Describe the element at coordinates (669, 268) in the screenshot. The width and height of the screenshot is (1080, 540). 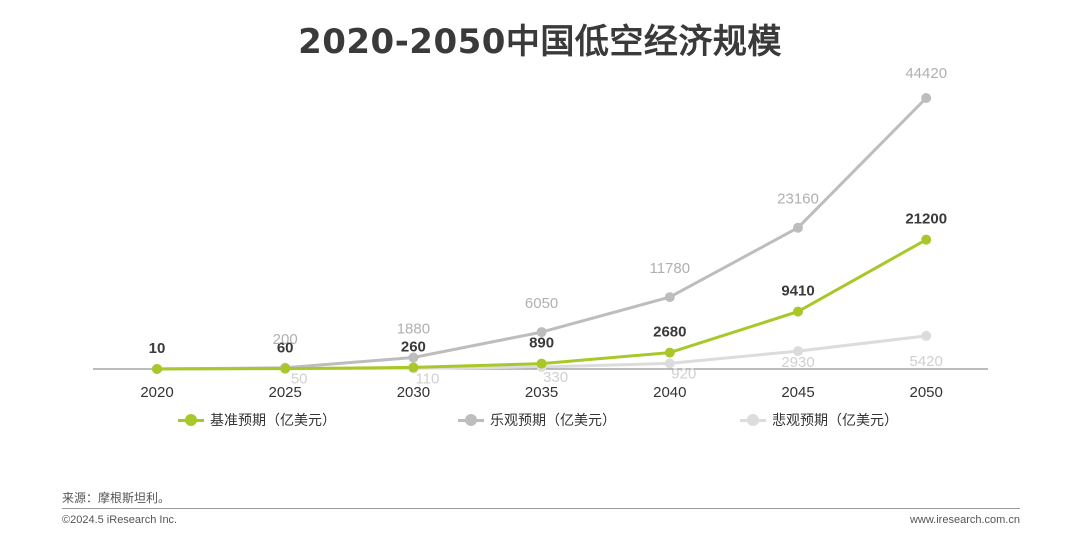
I see `data-label-optimistic: 11780` at that location.